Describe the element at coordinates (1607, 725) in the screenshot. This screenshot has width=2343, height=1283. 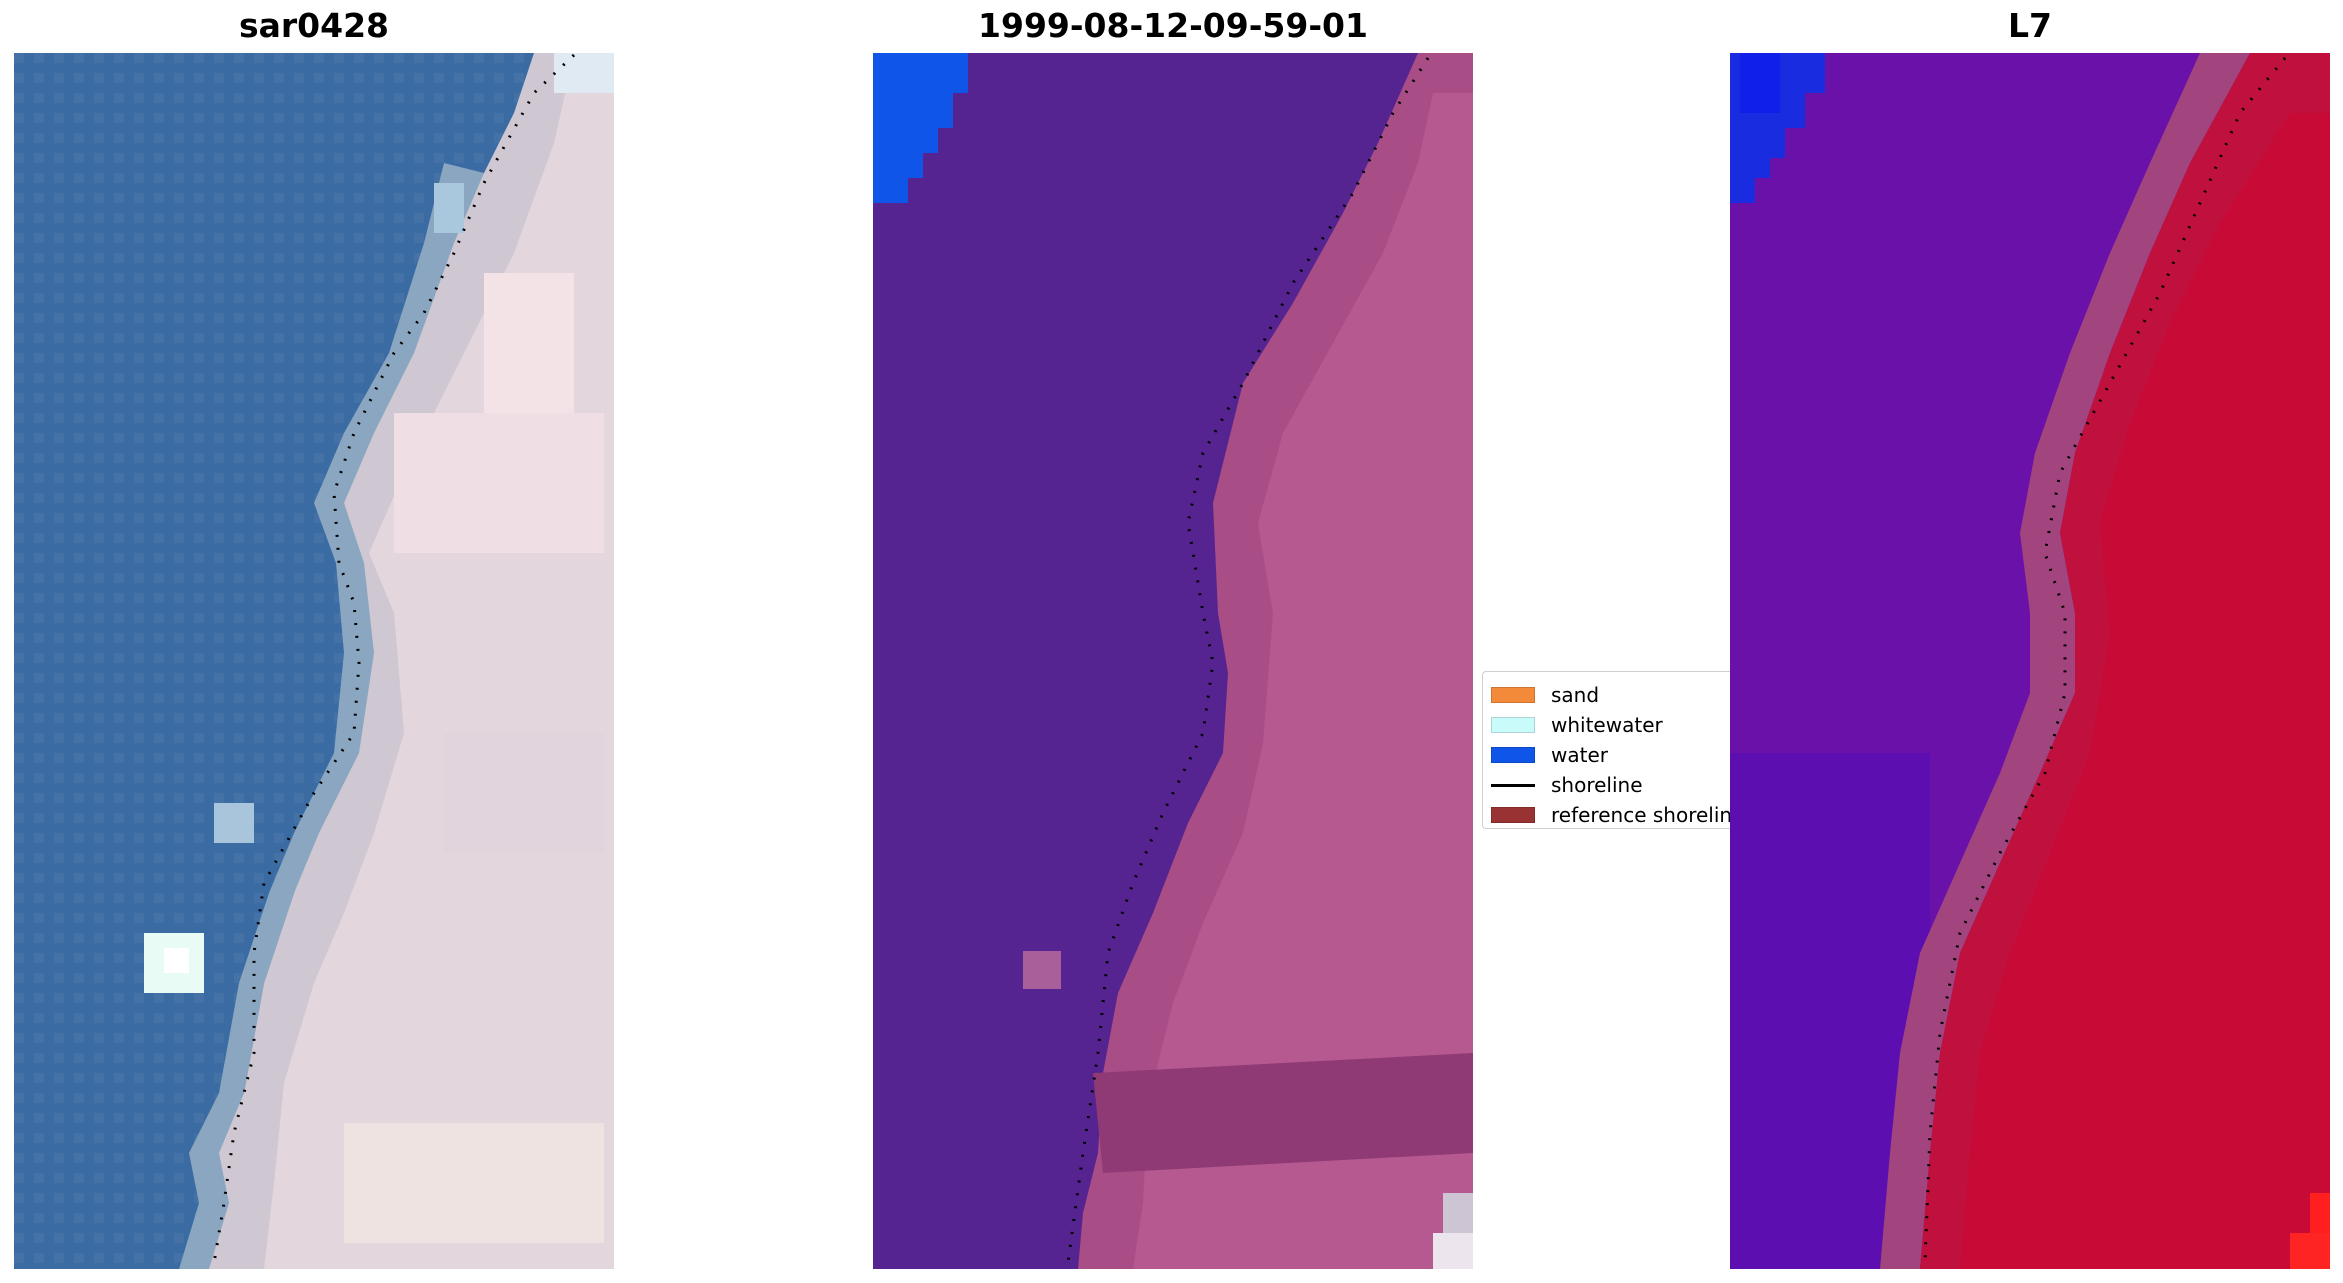
I see `legend-label: whitewater` at that location.